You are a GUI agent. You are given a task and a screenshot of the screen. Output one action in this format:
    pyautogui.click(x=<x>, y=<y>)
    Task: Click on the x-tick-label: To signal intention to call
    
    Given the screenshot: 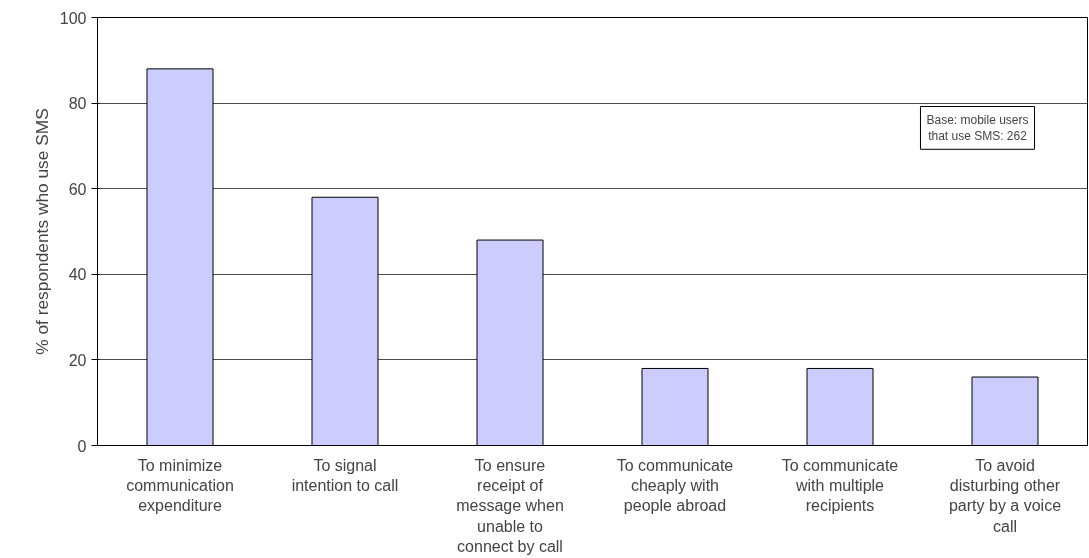 What is the action you would take?
    pyautogui.click(x=345, y=475)
    